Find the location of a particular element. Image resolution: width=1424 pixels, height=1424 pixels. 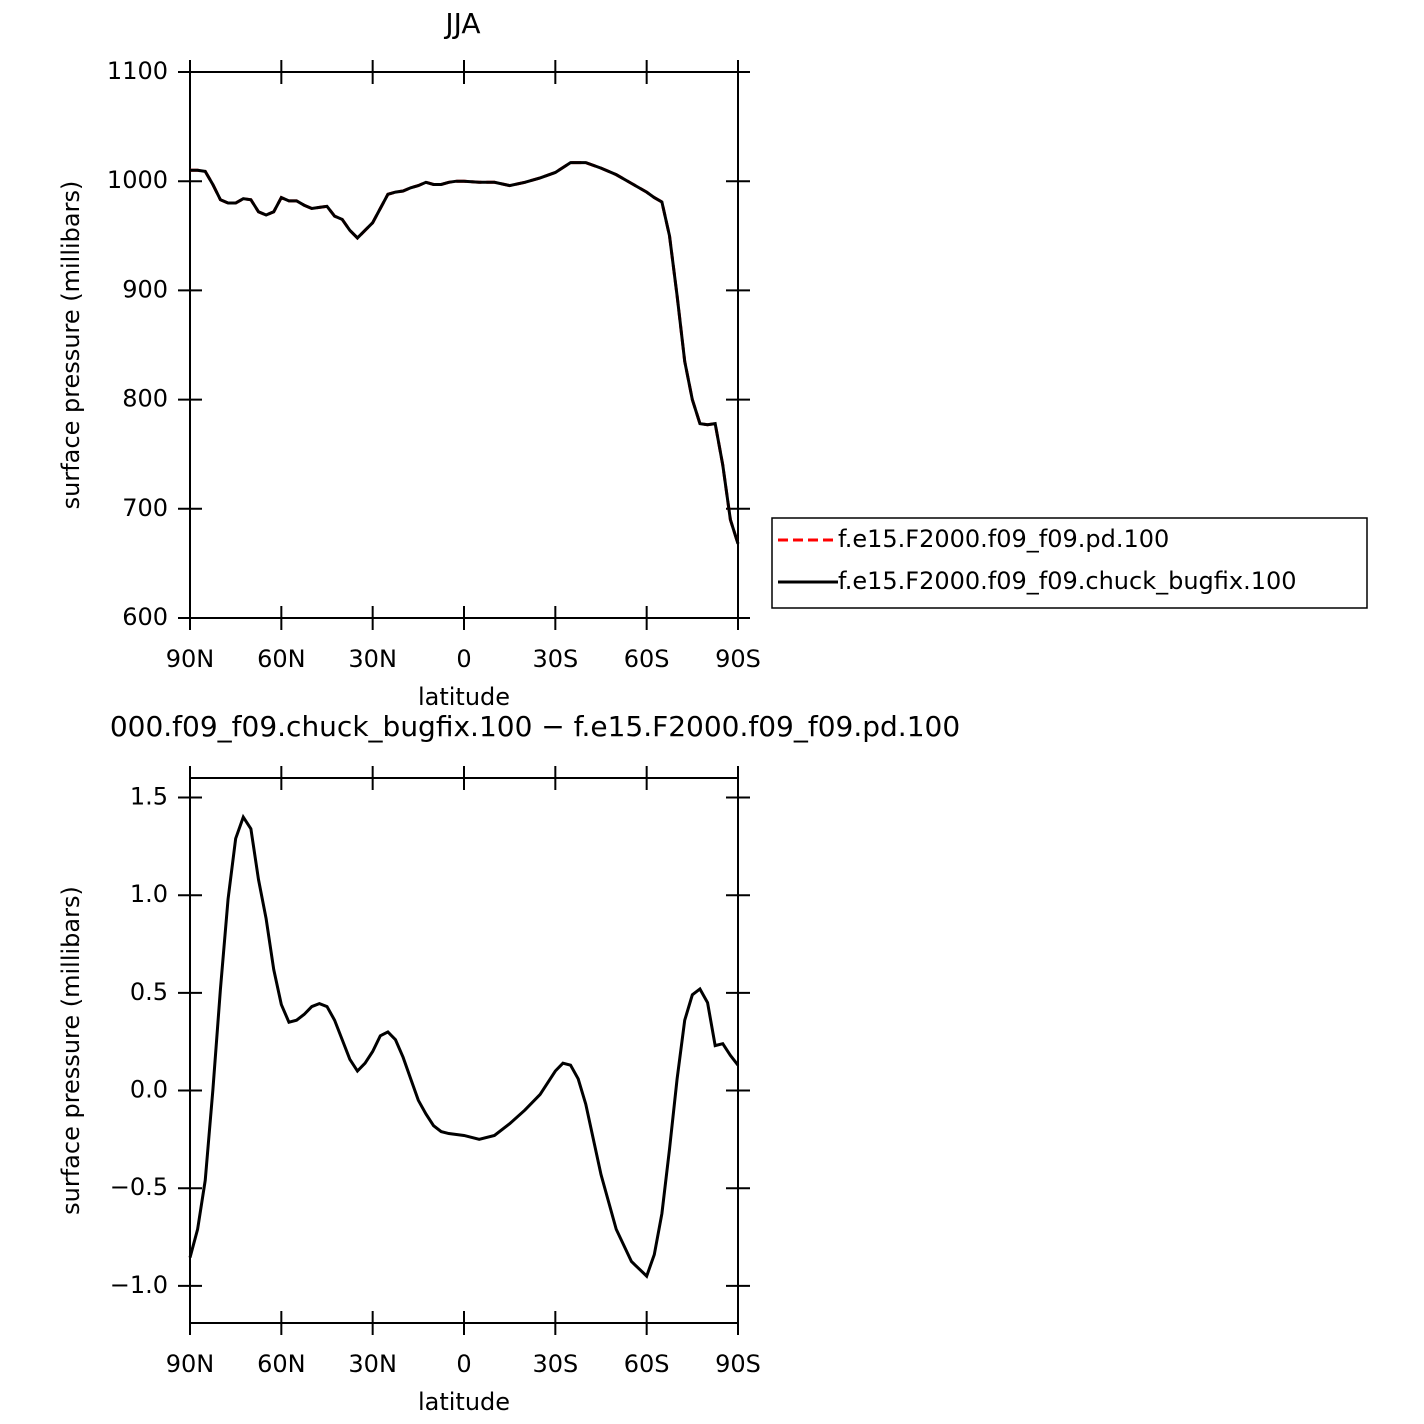

y-tick-label: 1100 is located at coordinates (137, 71).